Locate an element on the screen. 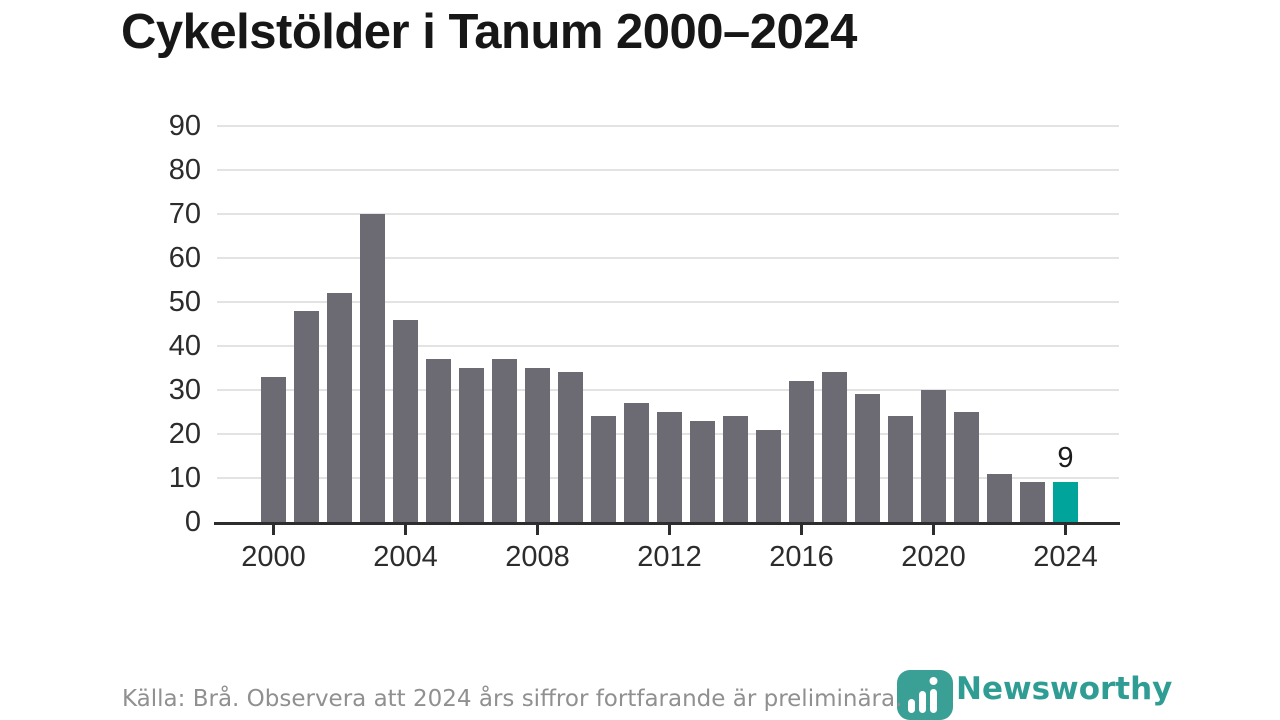 This screenshot has height=720, width=1280. newsworthy-wordmark: Newsworthy is located at coordinates (1064, 689).